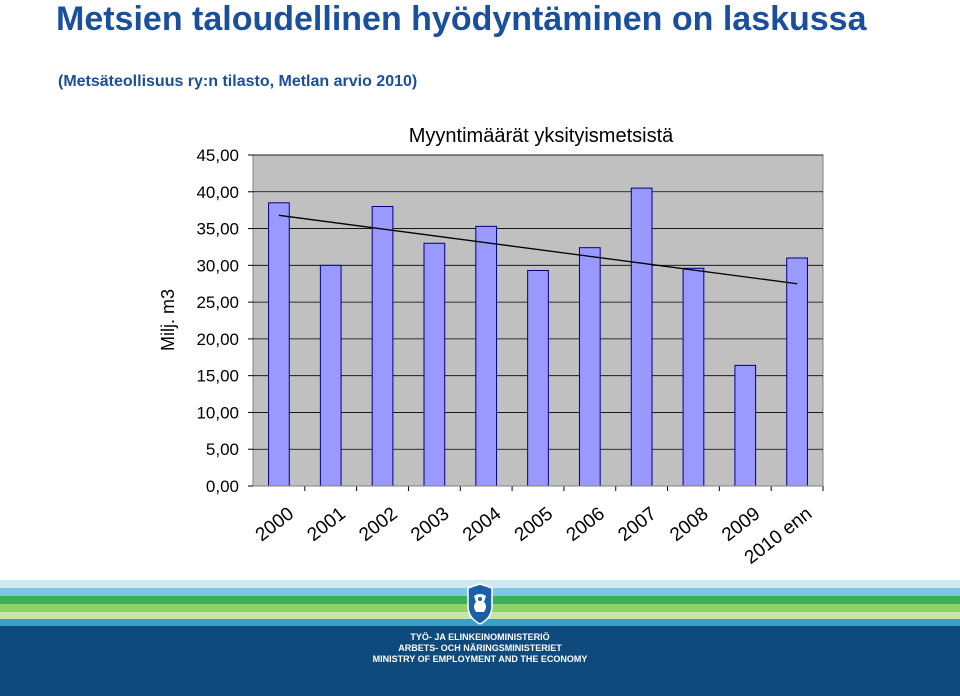 The height and width of the screenshot is (696, 960). Describe the element at coordinates (217, 376) in the screenshot. I see `y-tick-label: 15,00` at that location.